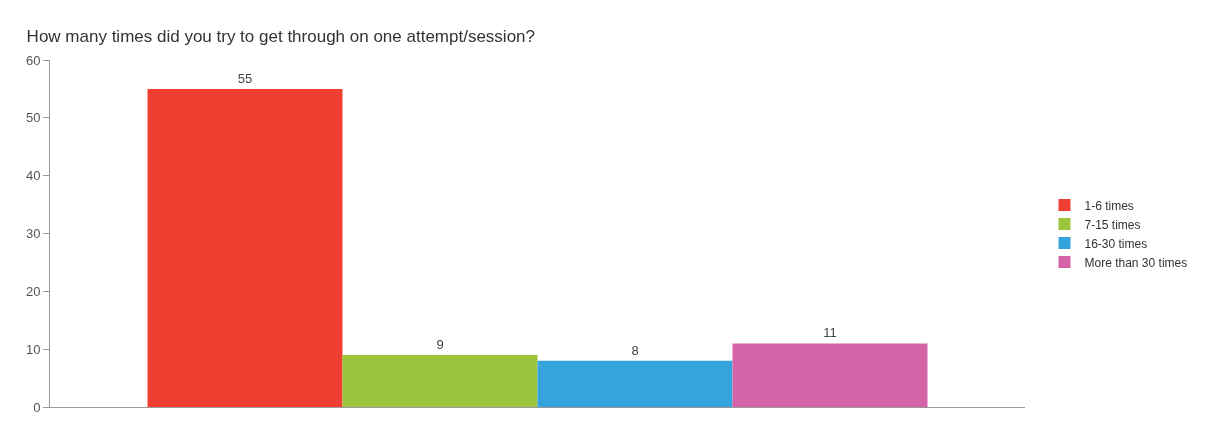  What do you see at coordinates (1112, 224) in the screenshot?
I see `legend-label: 7-15 times` at bounding box center [1112, 224].